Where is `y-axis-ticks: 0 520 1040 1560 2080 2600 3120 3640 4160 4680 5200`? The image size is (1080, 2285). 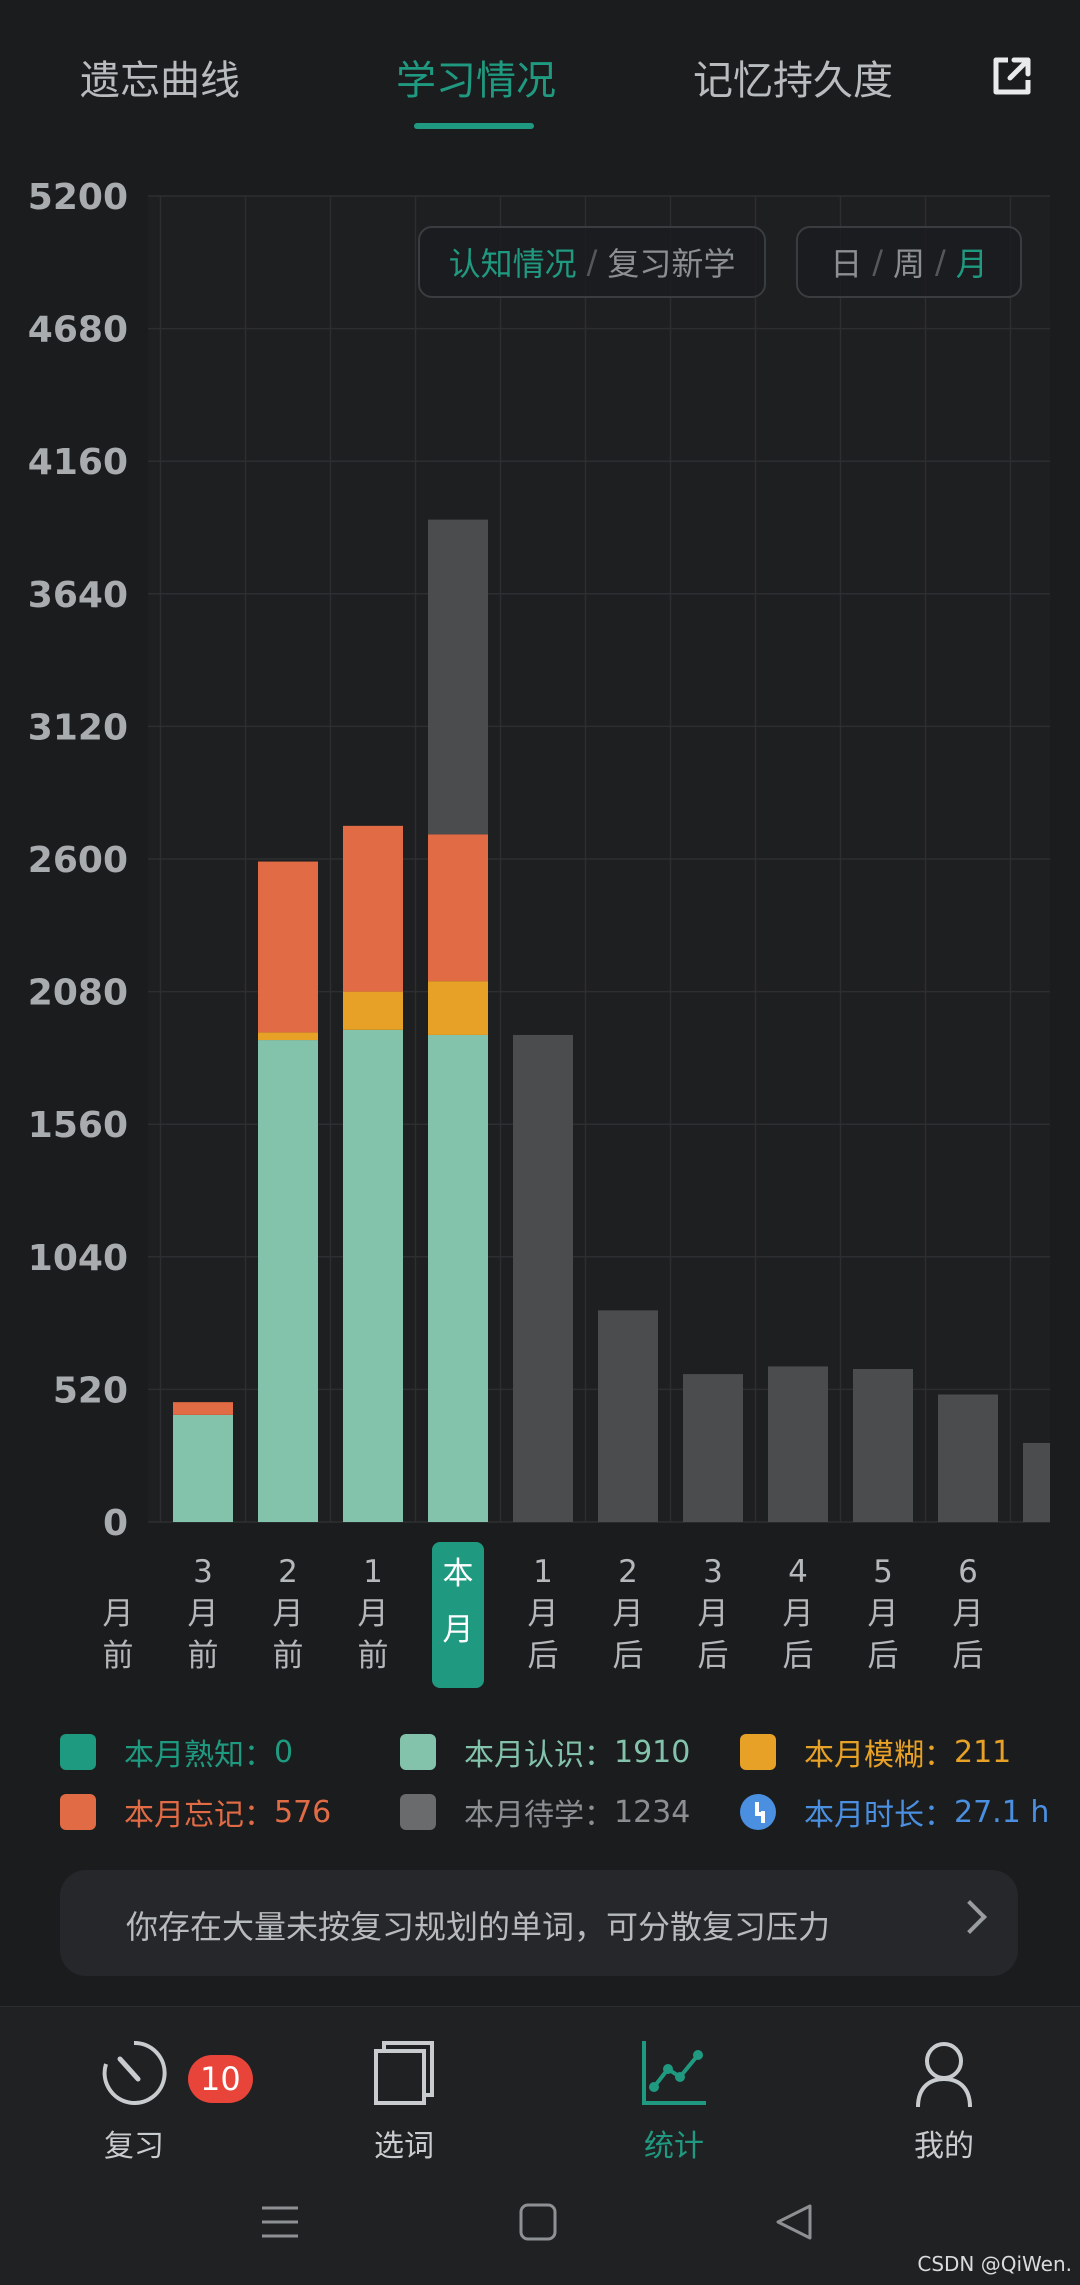 y-axis-ticks: 0 520 1040 1560 2080 2600 3120 3640 4160 4680 5200 is located at coordinates (78, 860).